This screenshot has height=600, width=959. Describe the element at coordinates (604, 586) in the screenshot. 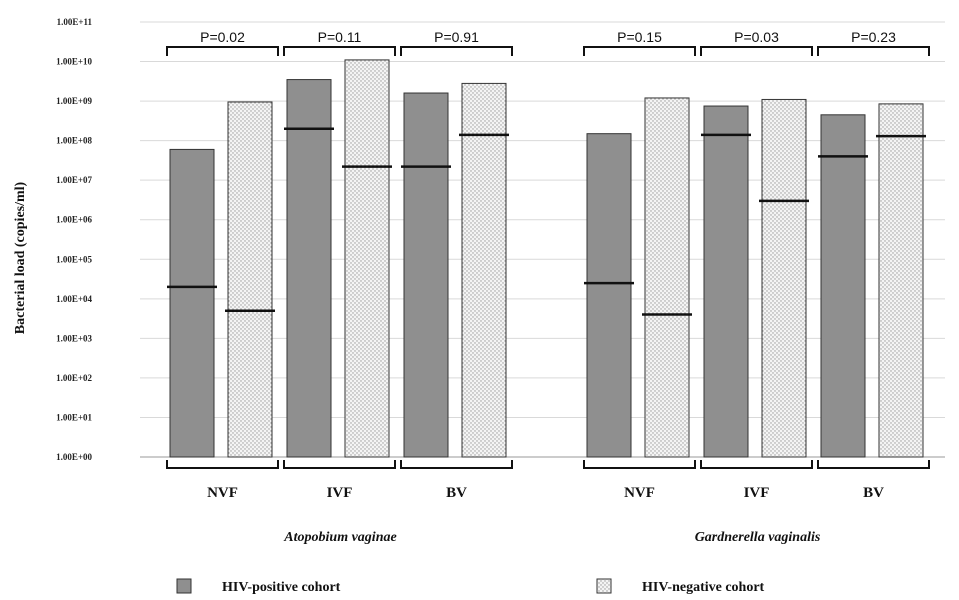

I see `legend-swatch-hiv-negative` at that location.